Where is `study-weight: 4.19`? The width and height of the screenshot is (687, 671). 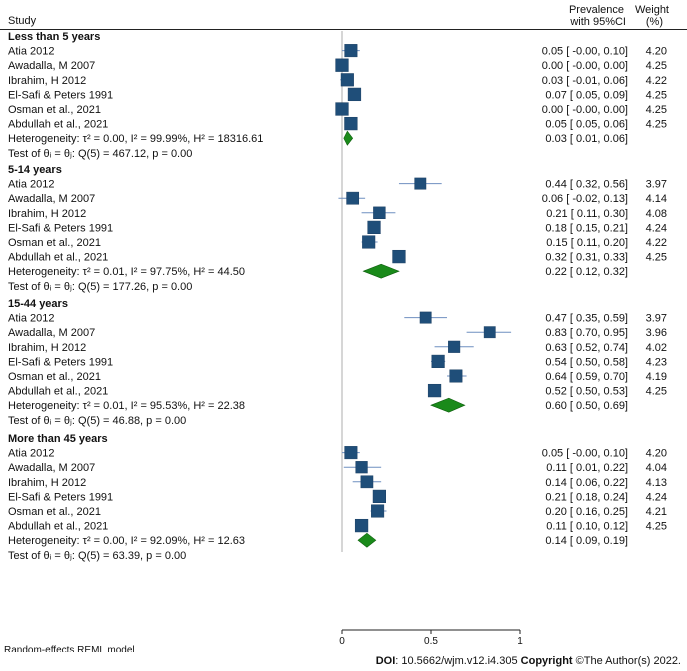 study-weight: 4.19 is located at coordinates (656, 377).